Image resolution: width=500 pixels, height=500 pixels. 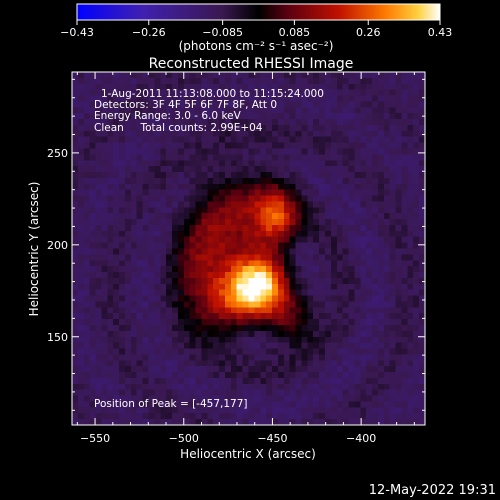 I want to click on colorbar-tick-label-3: 0.085, so click(x=295, y=32).